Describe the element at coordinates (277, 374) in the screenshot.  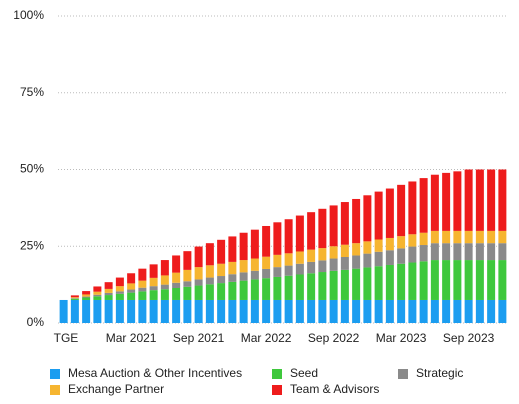
I see `legend-swatch` at that location.